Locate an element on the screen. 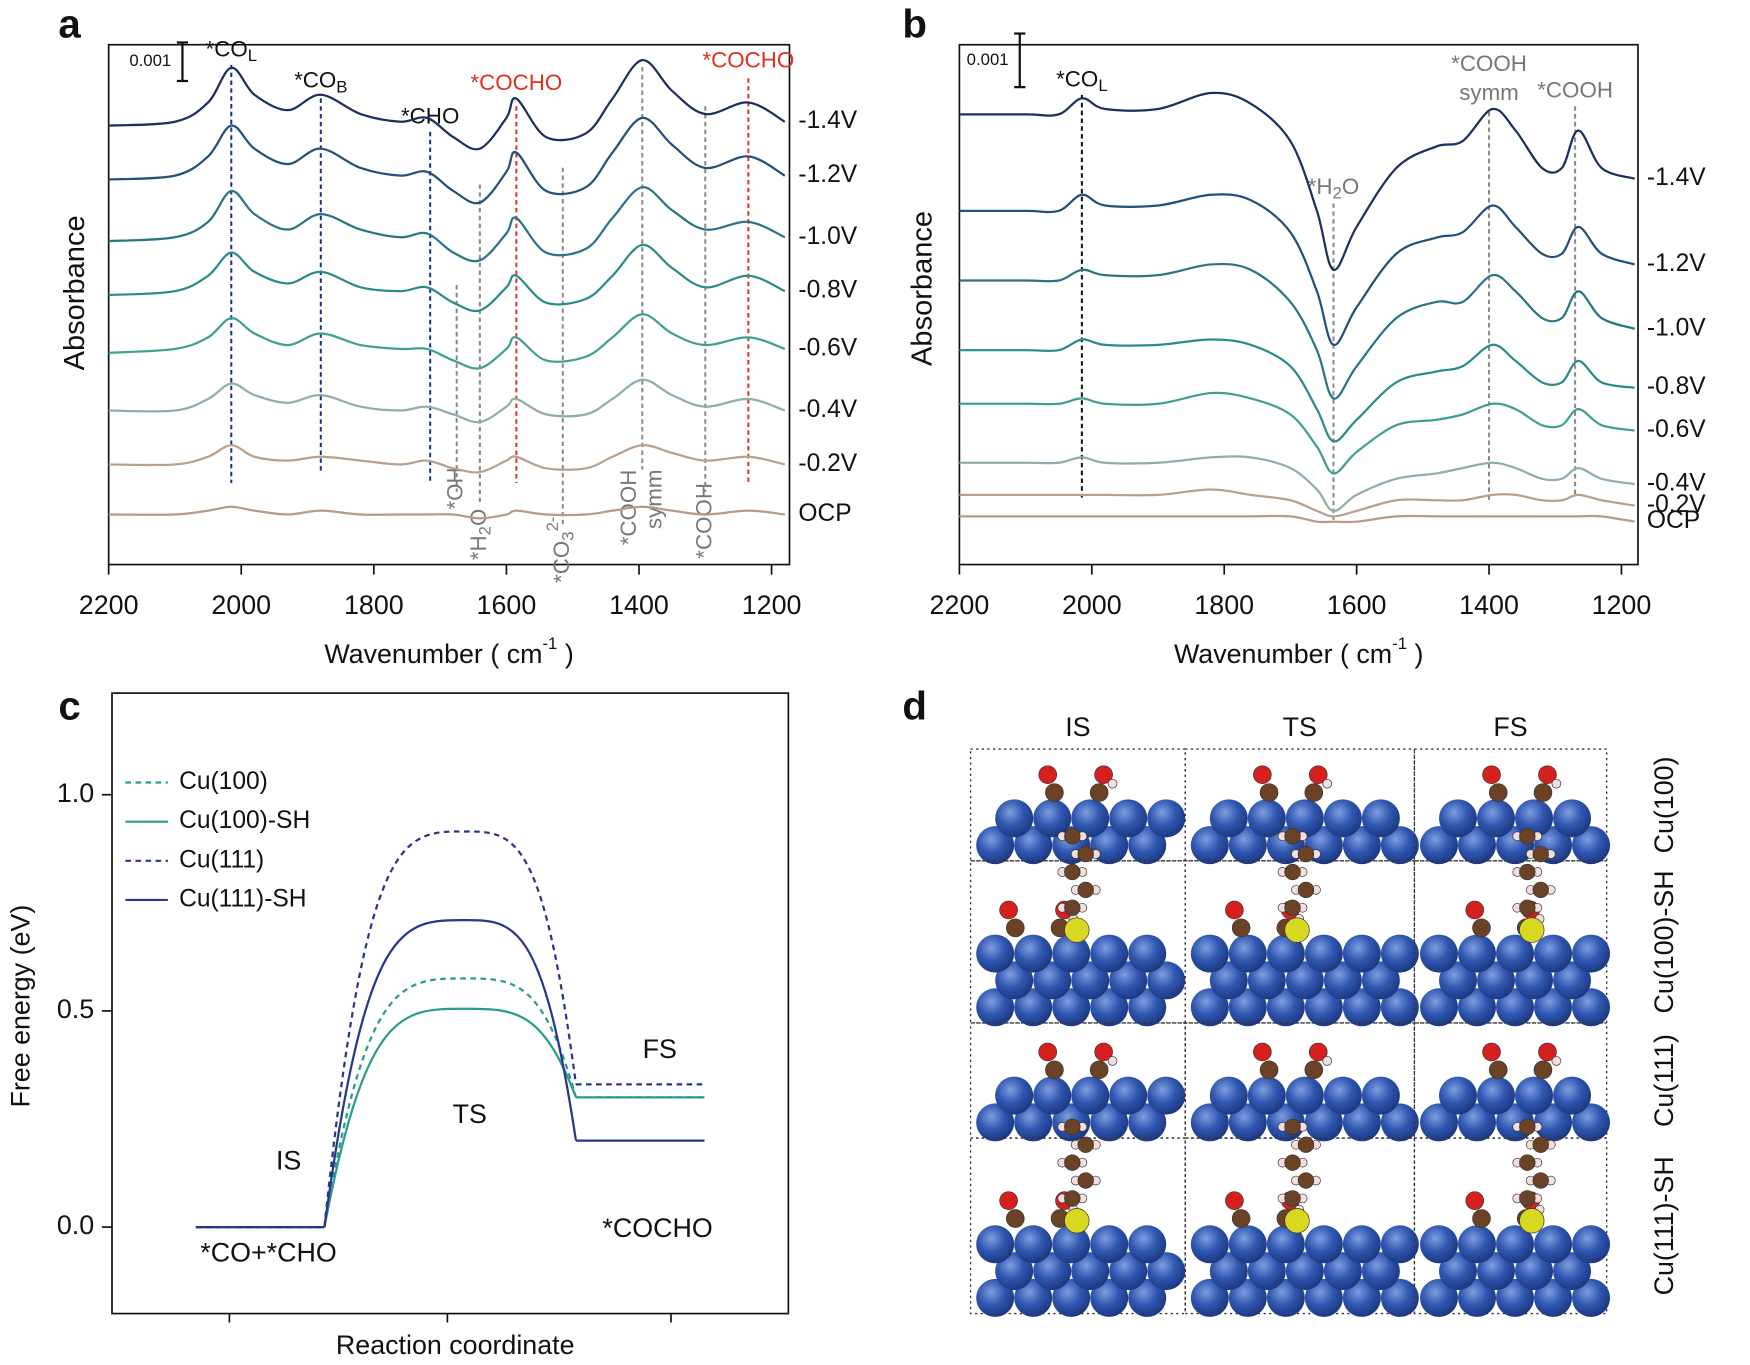 Image resolution: width=1750 pixels, height=1365 pixels. x-axis-label-text: ) is located at coordinates (1415, 654).